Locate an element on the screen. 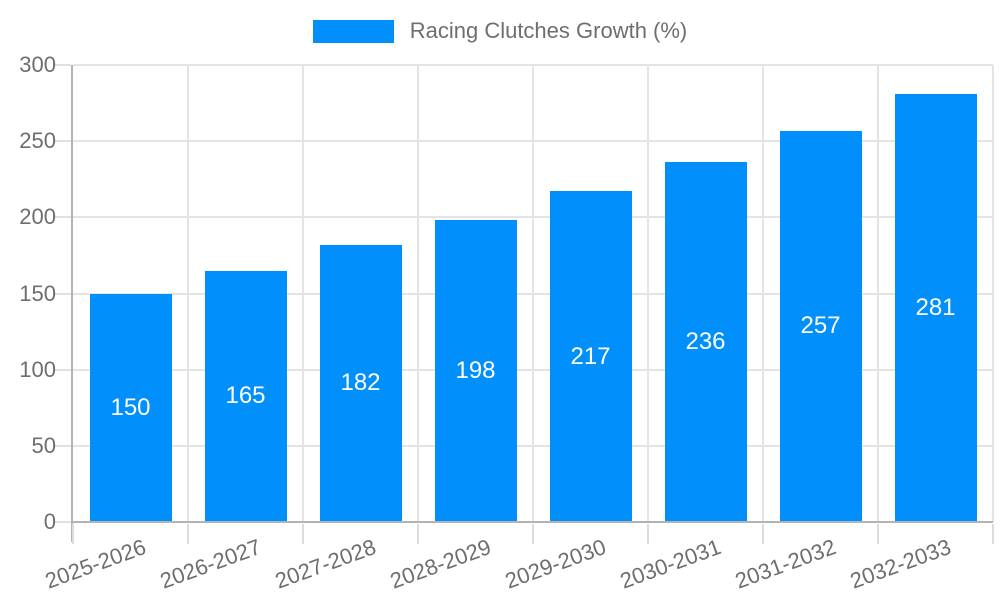 The height and width of the screenshot is (600, 1000). bar-2028-2029 is located at coordinates (475, 371).